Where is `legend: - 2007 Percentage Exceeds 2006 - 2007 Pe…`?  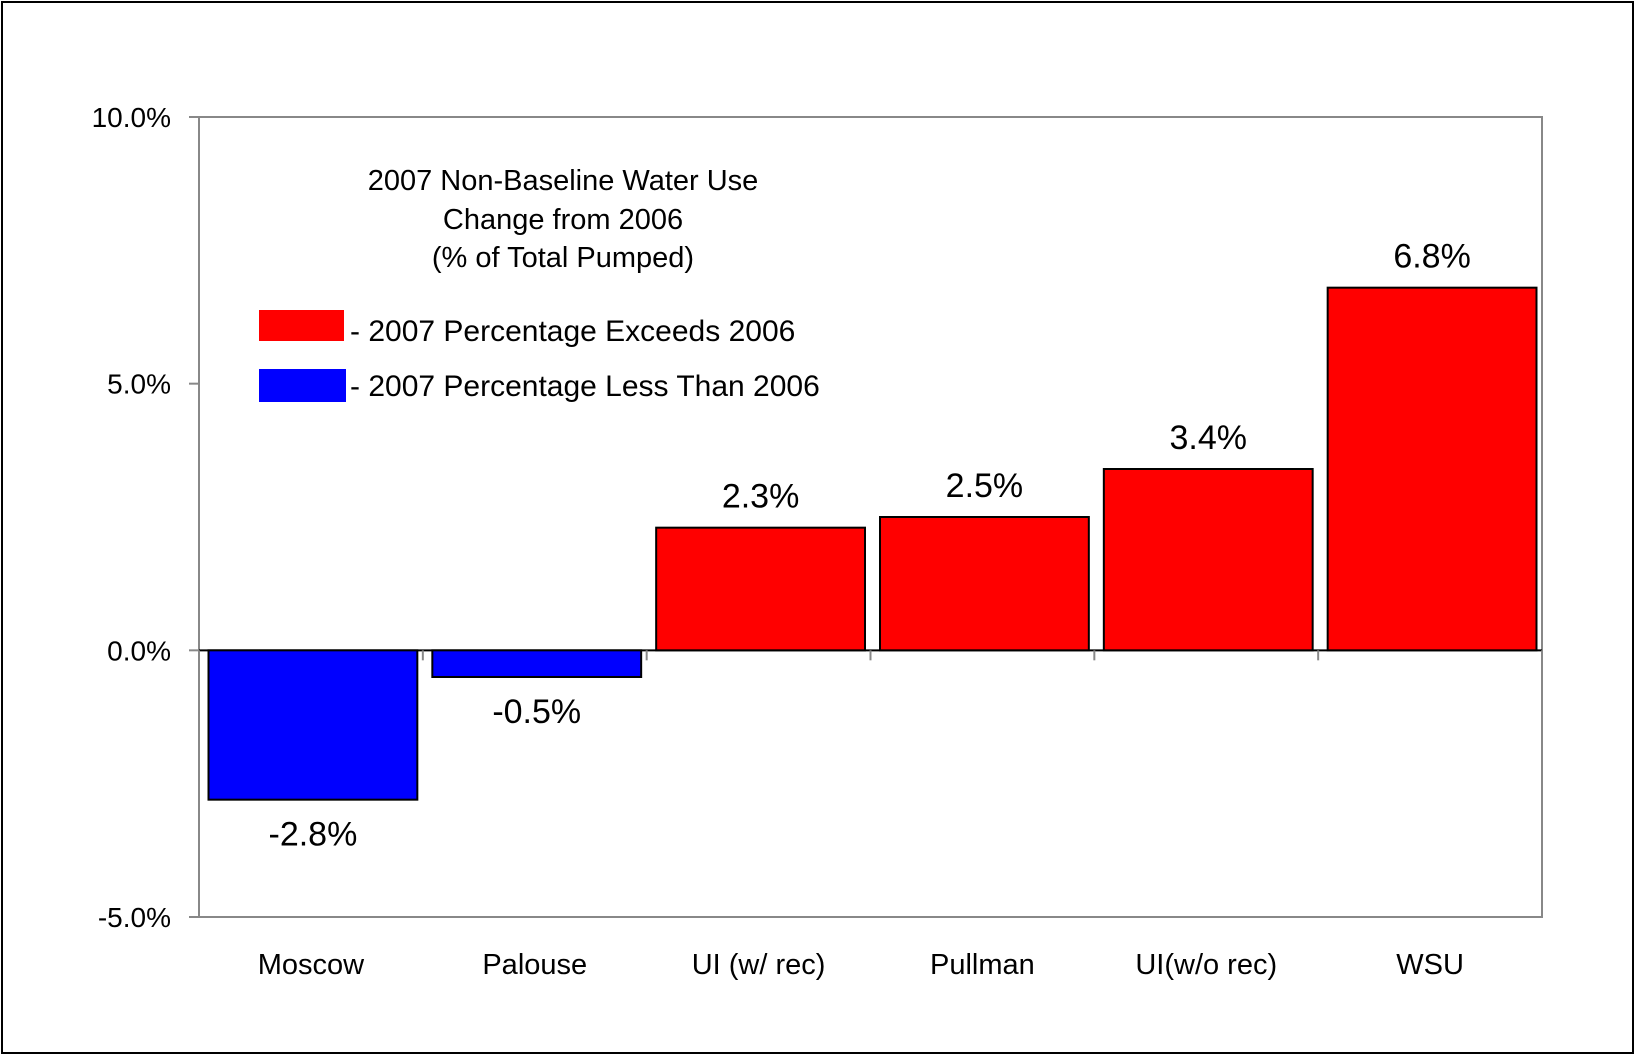
legend: - 2007 Percentage Exceeds 2006 - 2007 Pe… is located at coordinates (539, 356).